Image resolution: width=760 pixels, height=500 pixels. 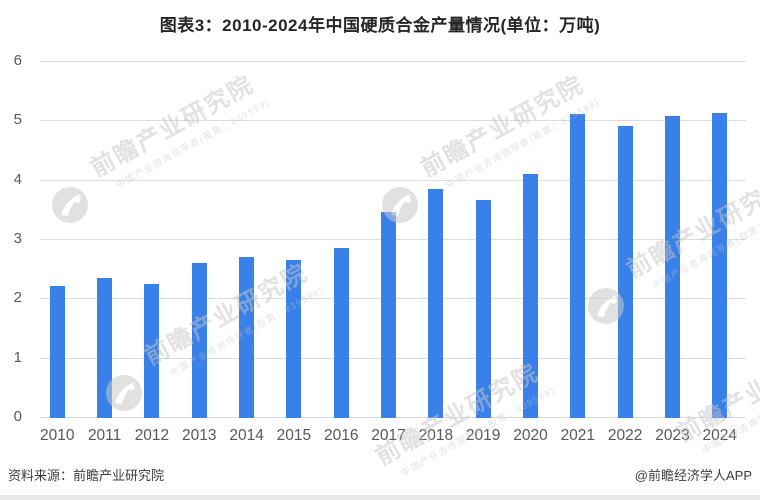 I want to click on x-axis-tick-label: 2010, so click(x=57, y=435).